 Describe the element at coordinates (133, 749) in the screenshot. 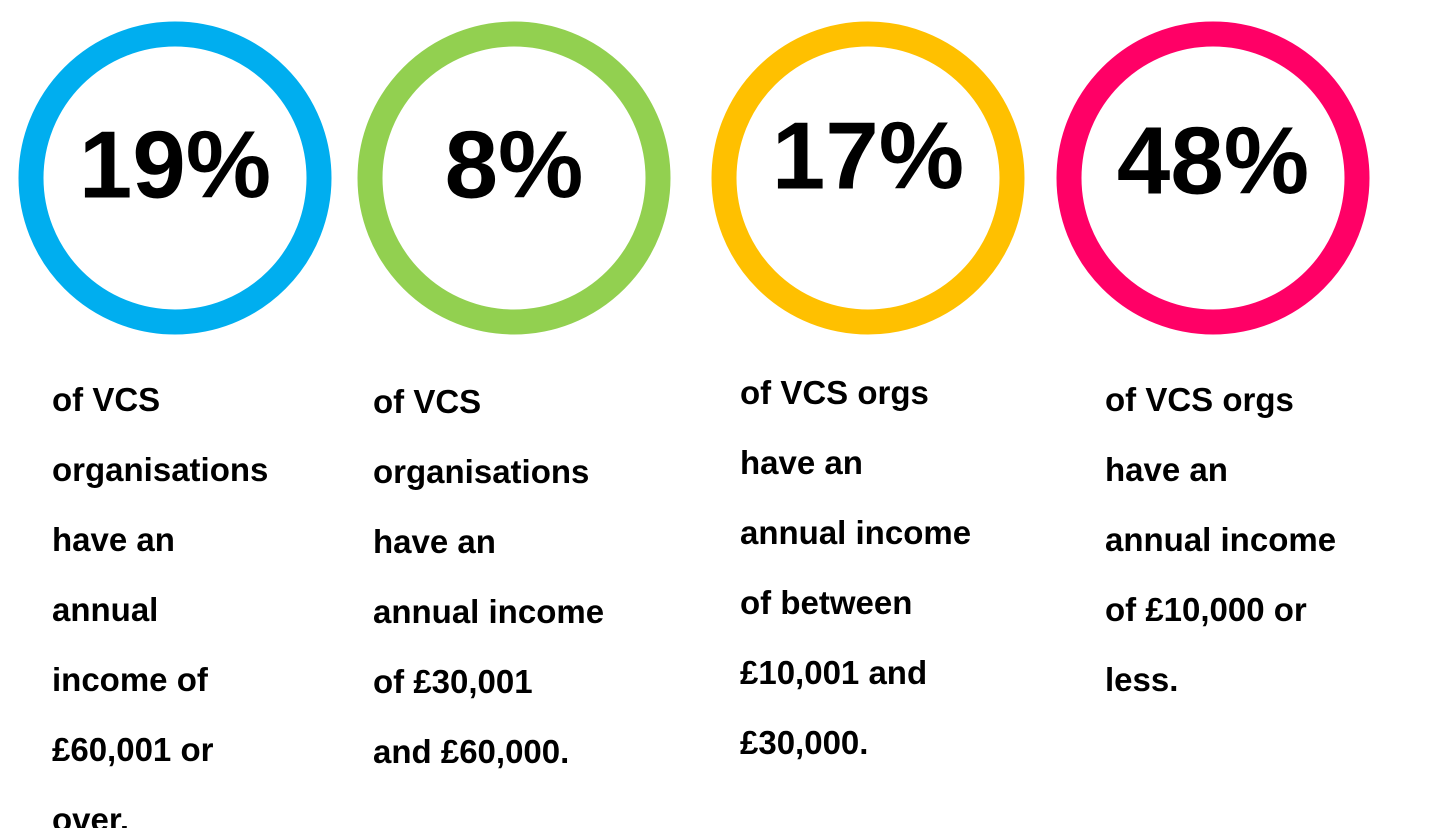

I see `description-line: £60,001 or` at that location.